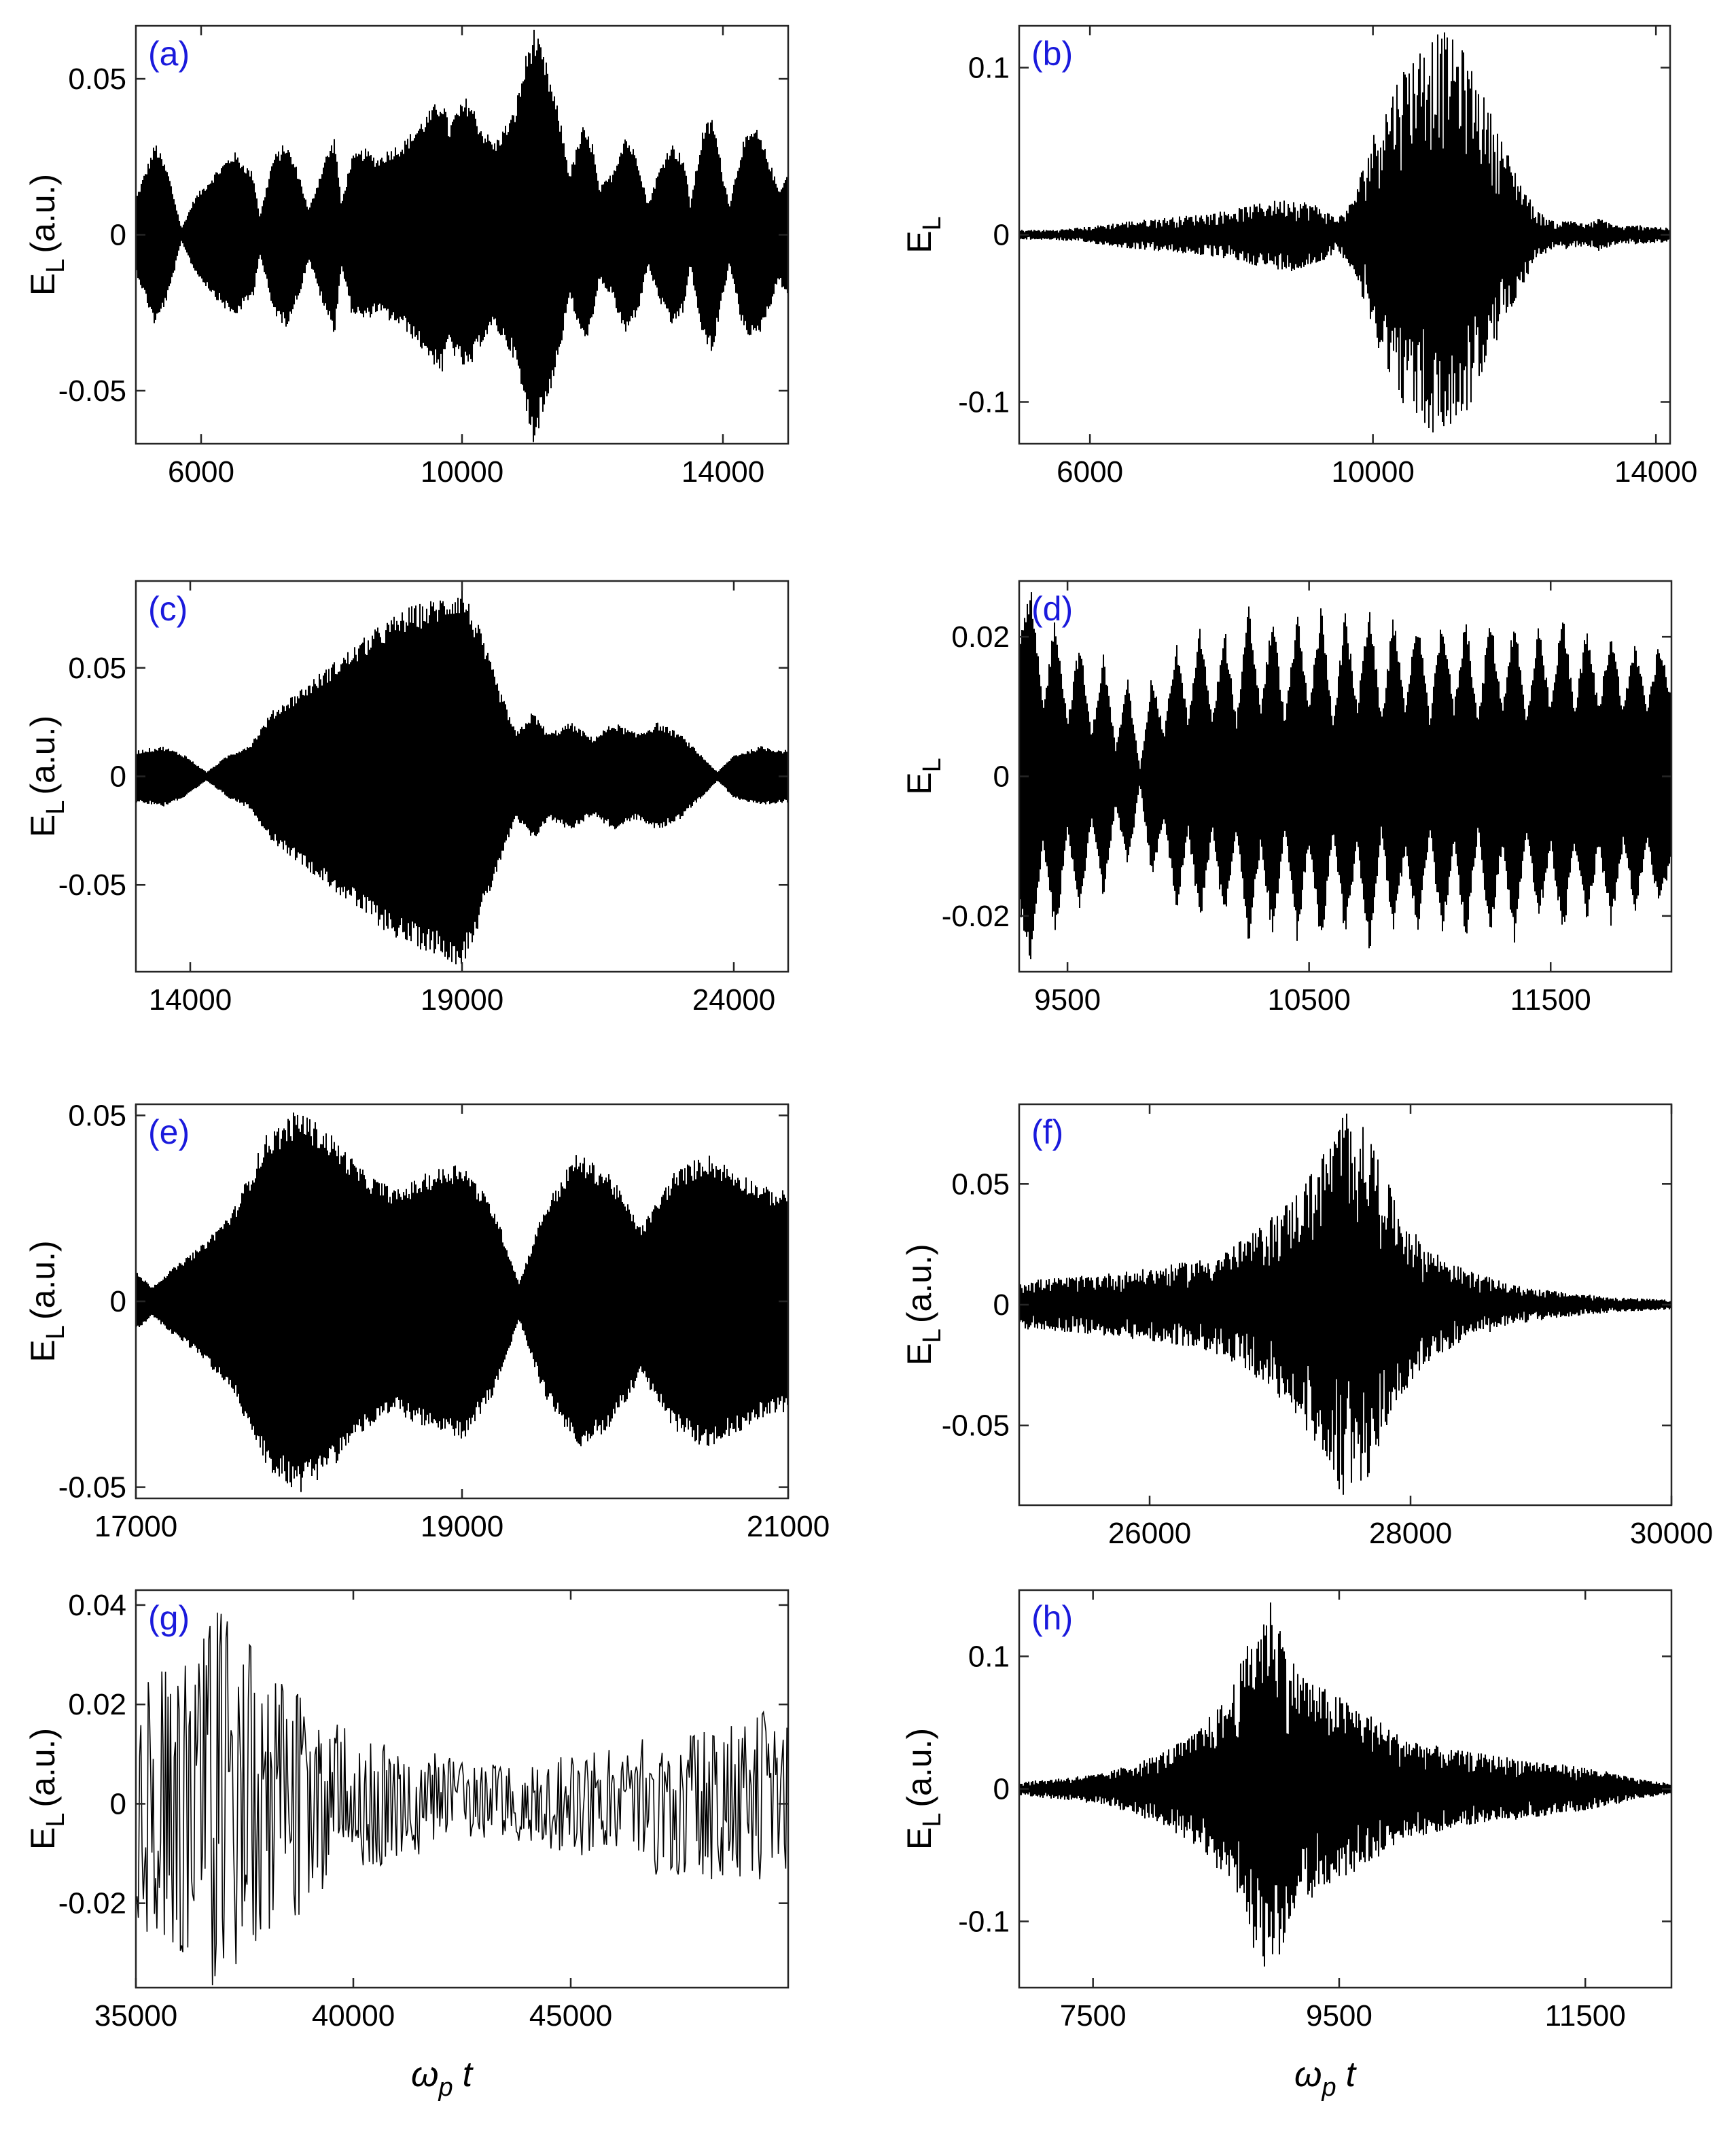 Image resolution: width=1736 pixels, height=2129 pixels. What do you see at coordinates (570, 2016) in the screenshot?
I see `x-tick-label: 45000` at bounding box center [570, 2016].